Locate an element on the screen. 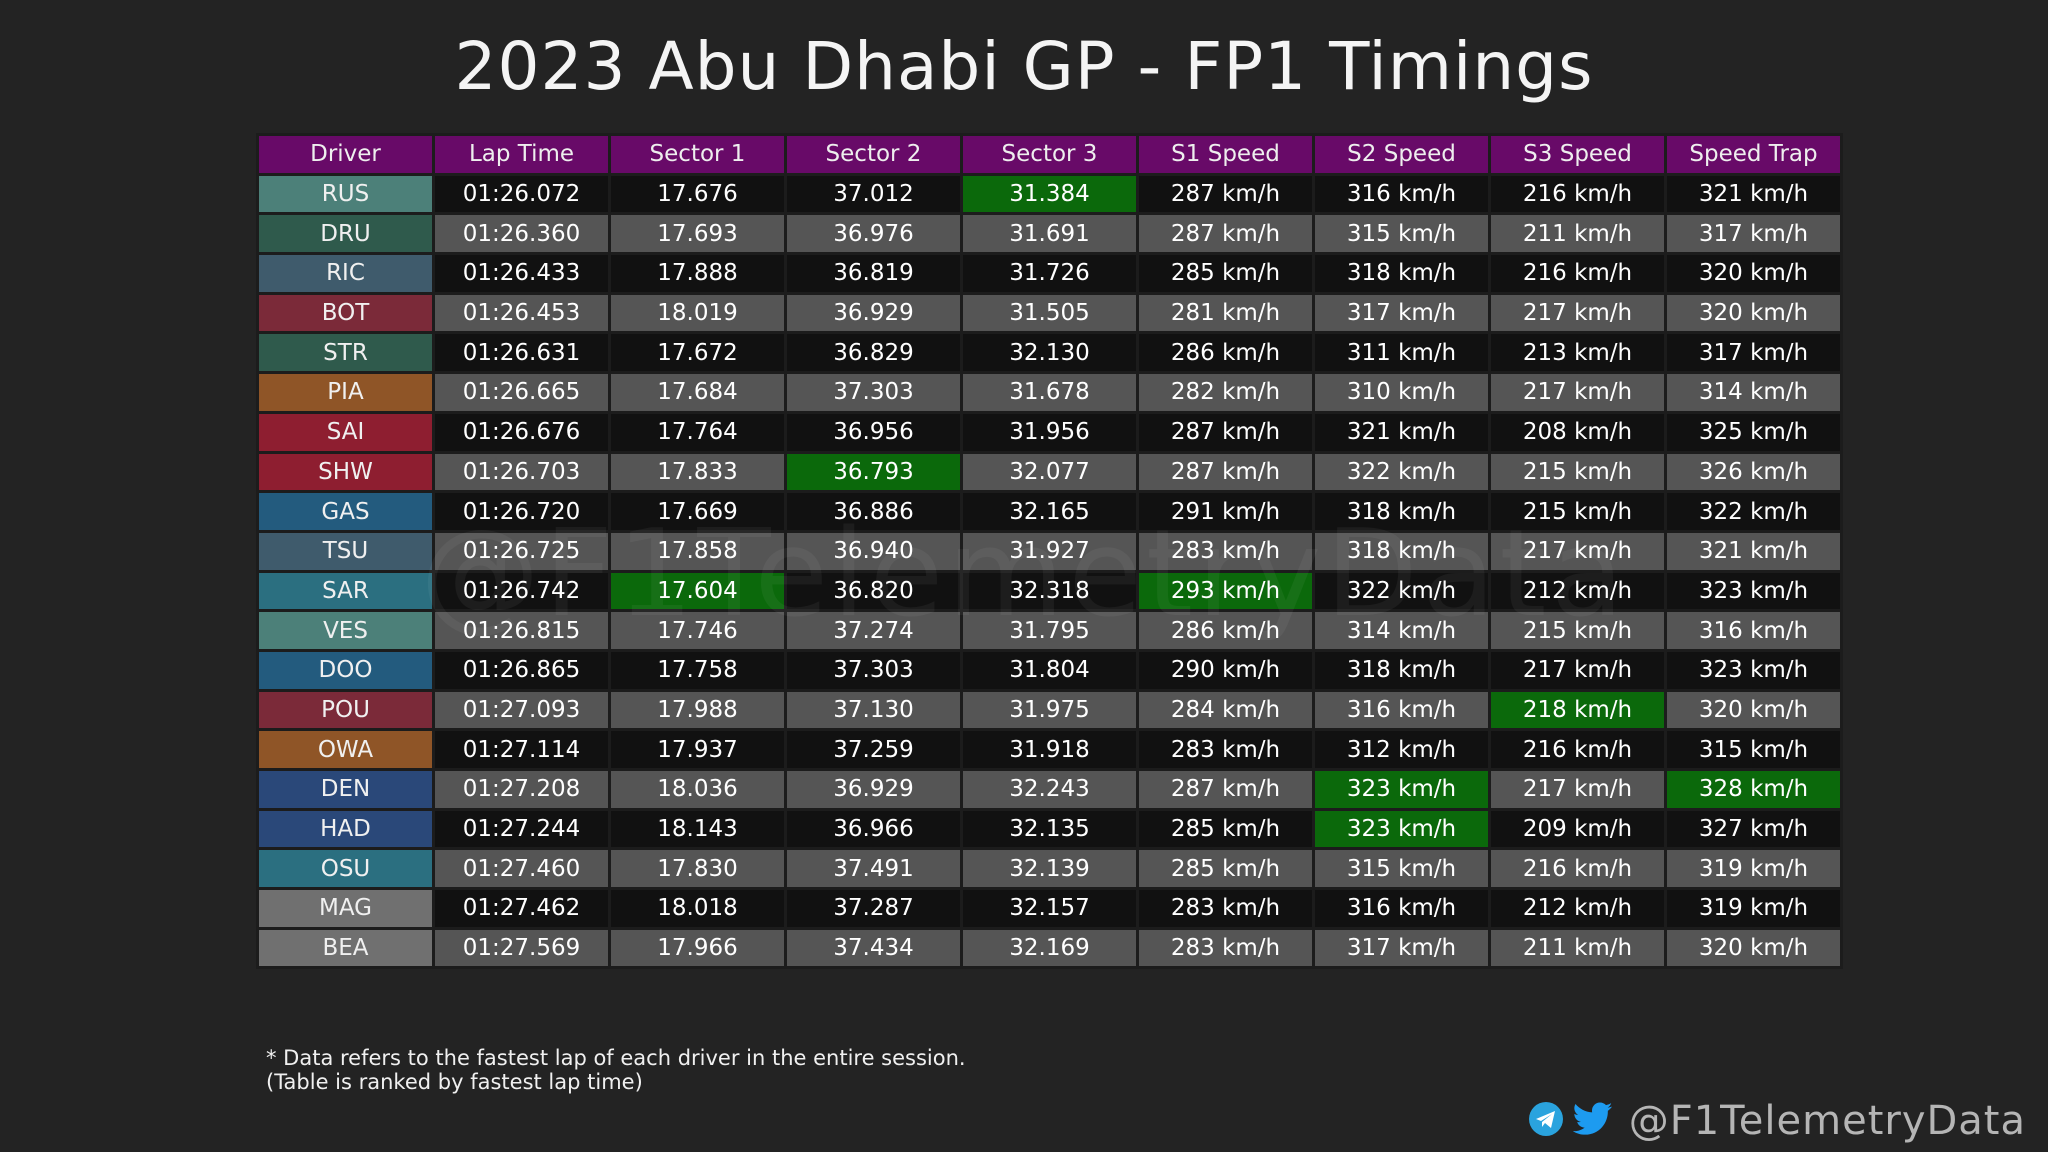 This screenshot has width=2048, height=1152. driver-cell: VES is located at coordinates (345, 630).